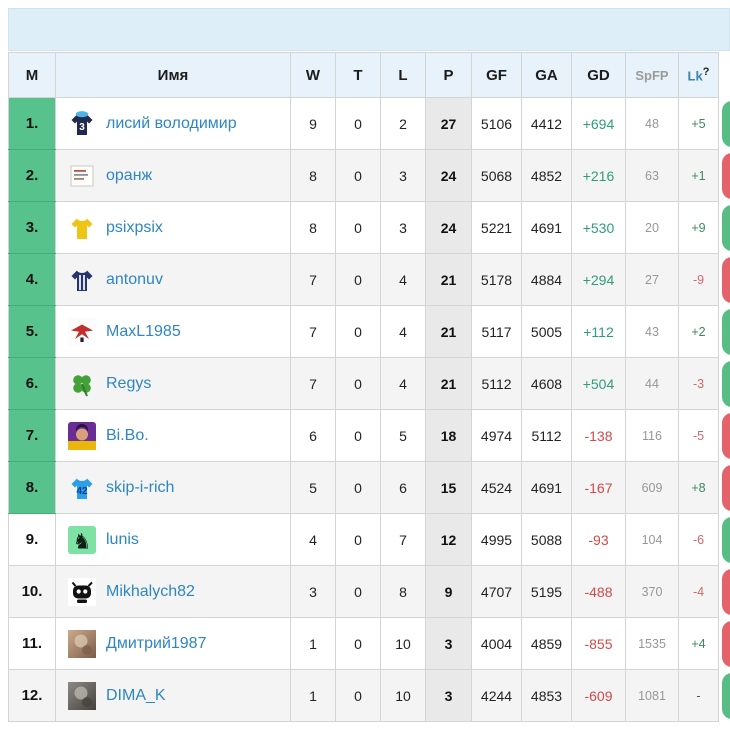 Image resolution: width=730 pixels, height=734 pixels. I want to click on goals-against-cell: 4853, so click(546, 695).